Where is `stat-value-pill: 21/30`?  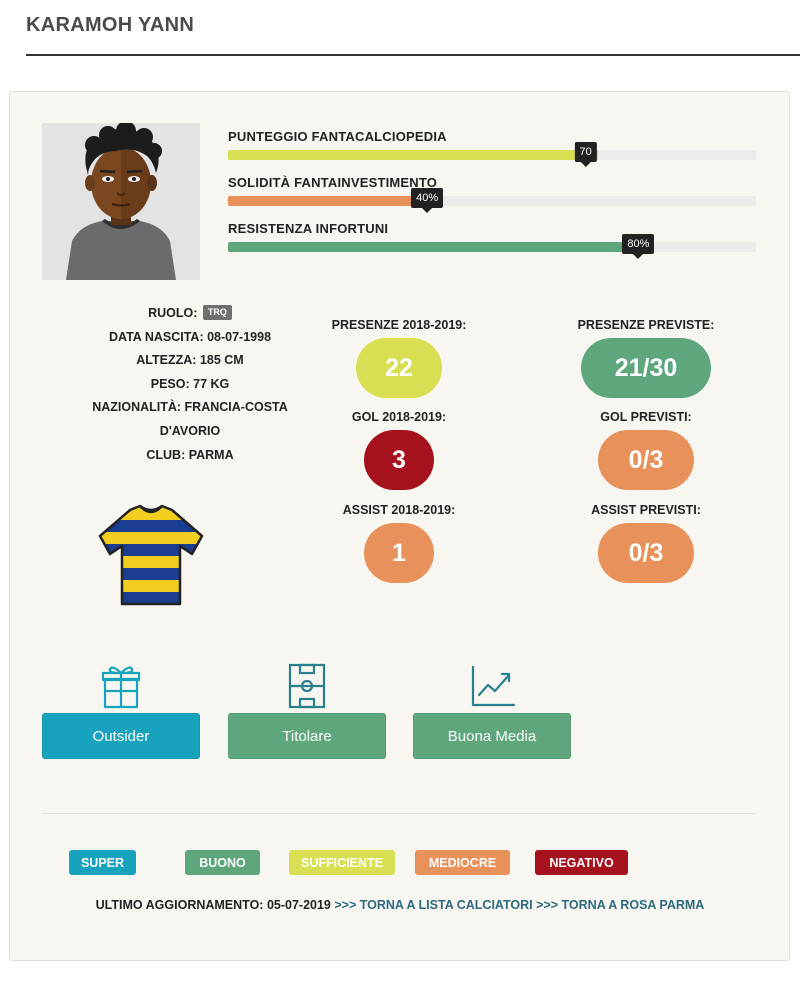 stat-value-pill: 21/30 is located at coordinates (646, 368).